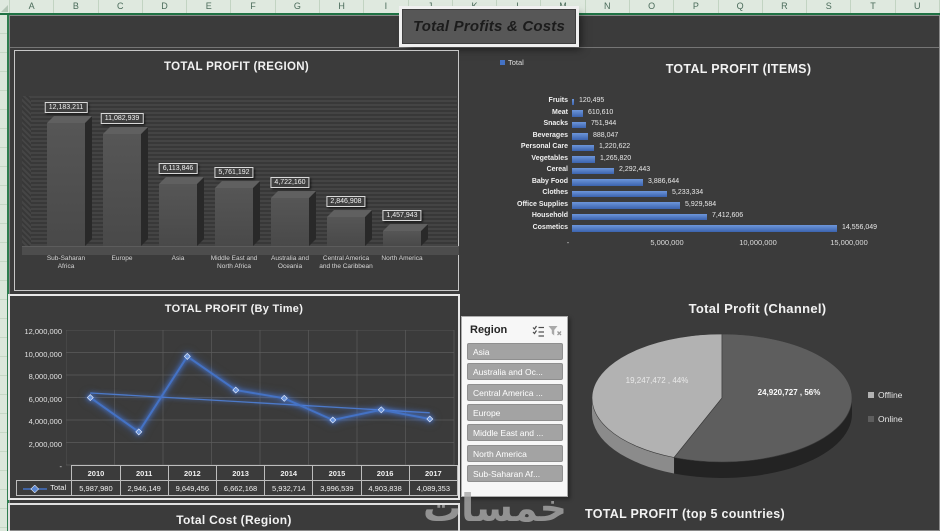 The height and width of the screenshot is (531, 940). I want to click on column-header-N: N, so click(608, 6).